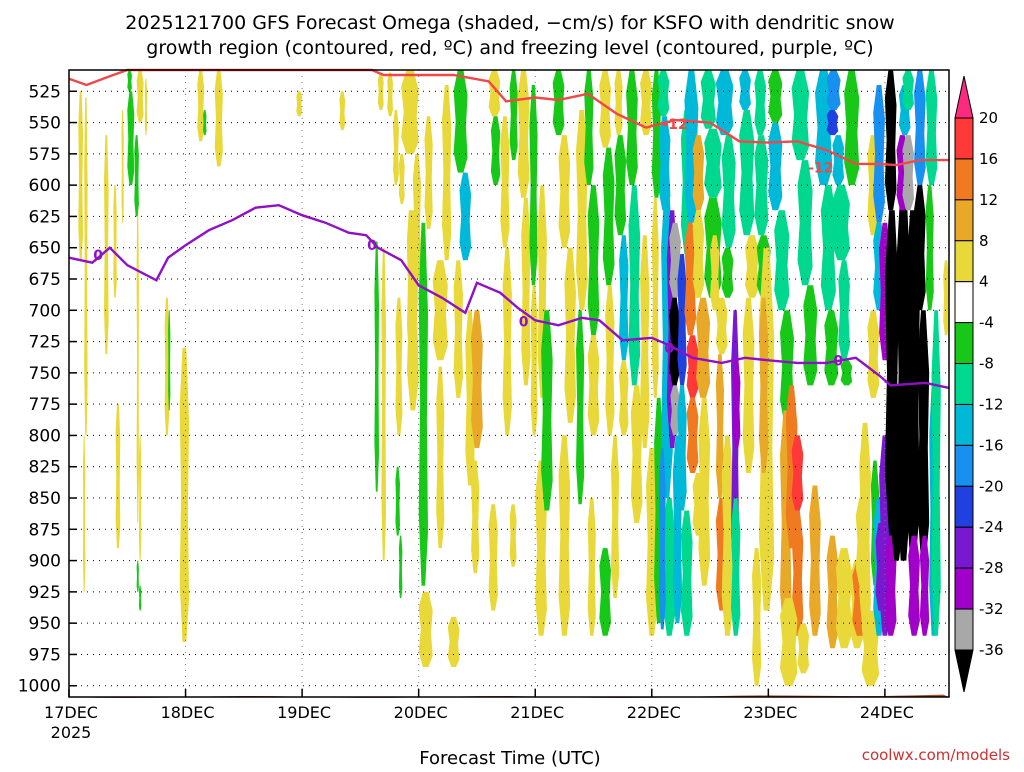  Describe the element at coordinates (984, 282) in the screenshot. I see `colorbar-label-4: 4` at that location.